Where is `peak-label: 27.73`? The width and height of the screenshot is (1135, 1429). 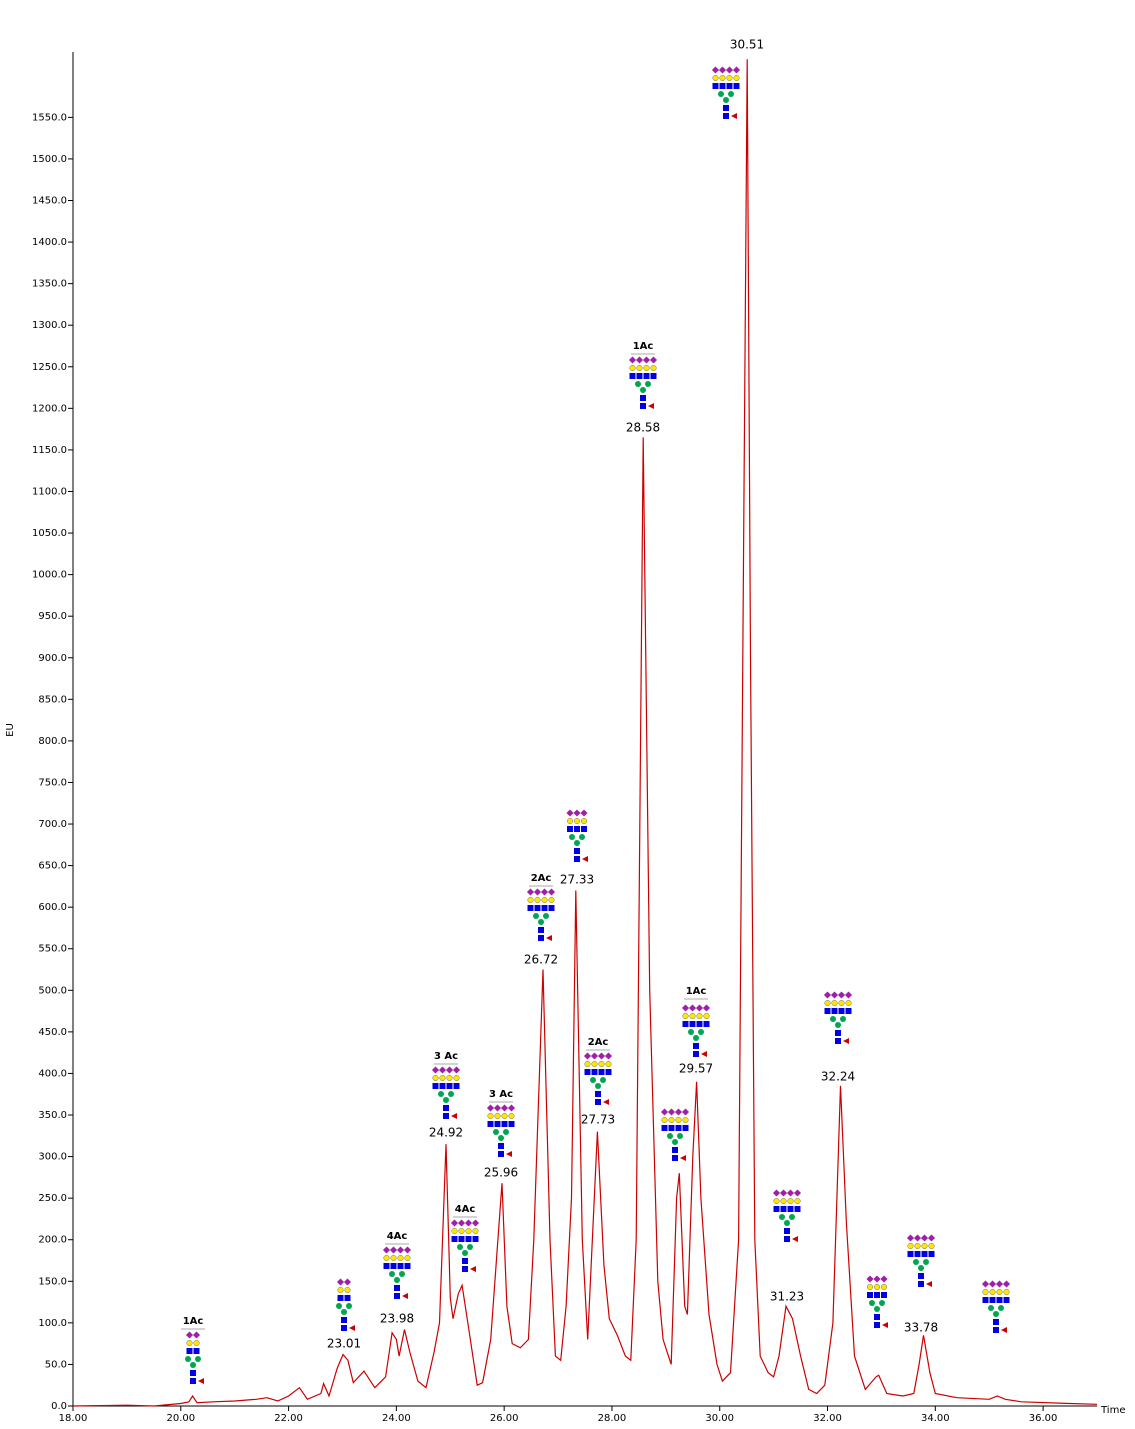 peak-label: 27.73 is located at coordinates (598, 1120).